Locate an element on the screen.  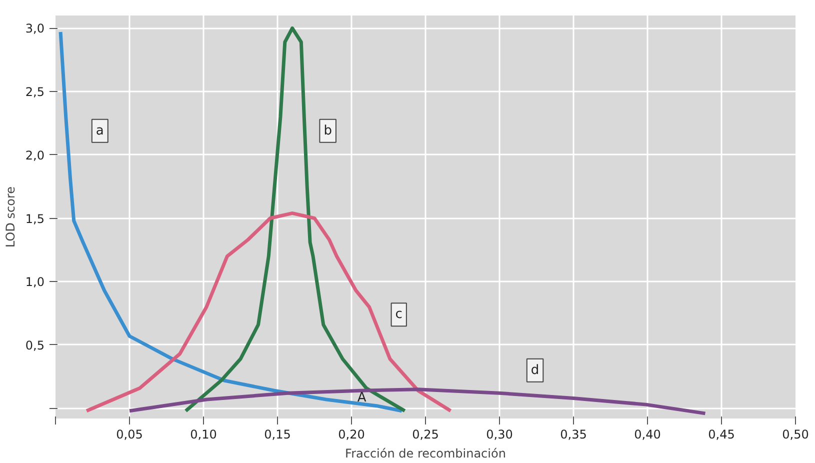
x-tick-label: 0,40 is located at coordinates (647, 435).